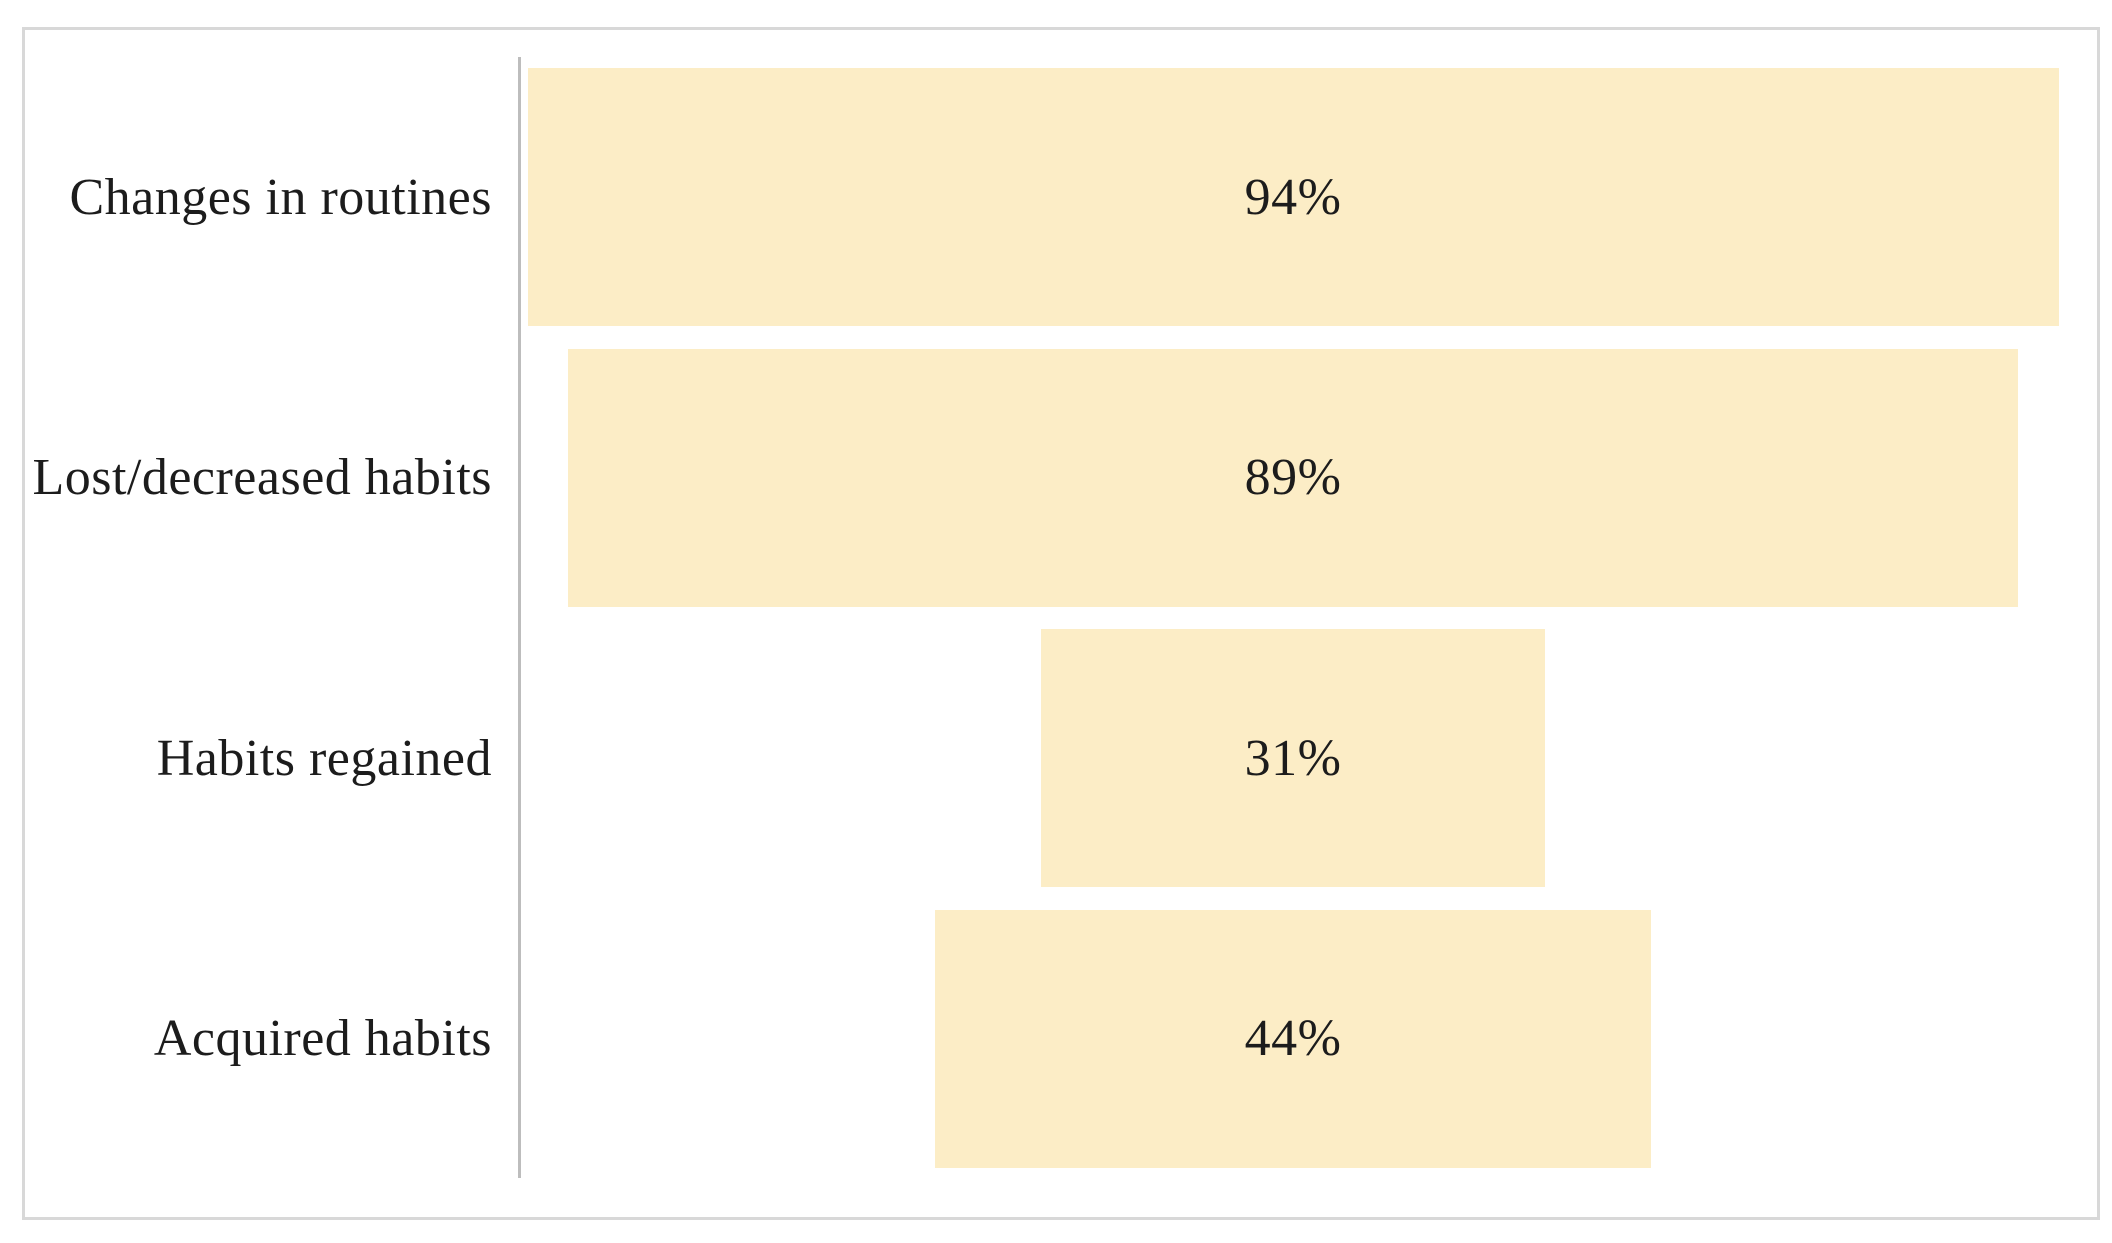  I want to click on category-label: Changes in routines, so click(280, 197).